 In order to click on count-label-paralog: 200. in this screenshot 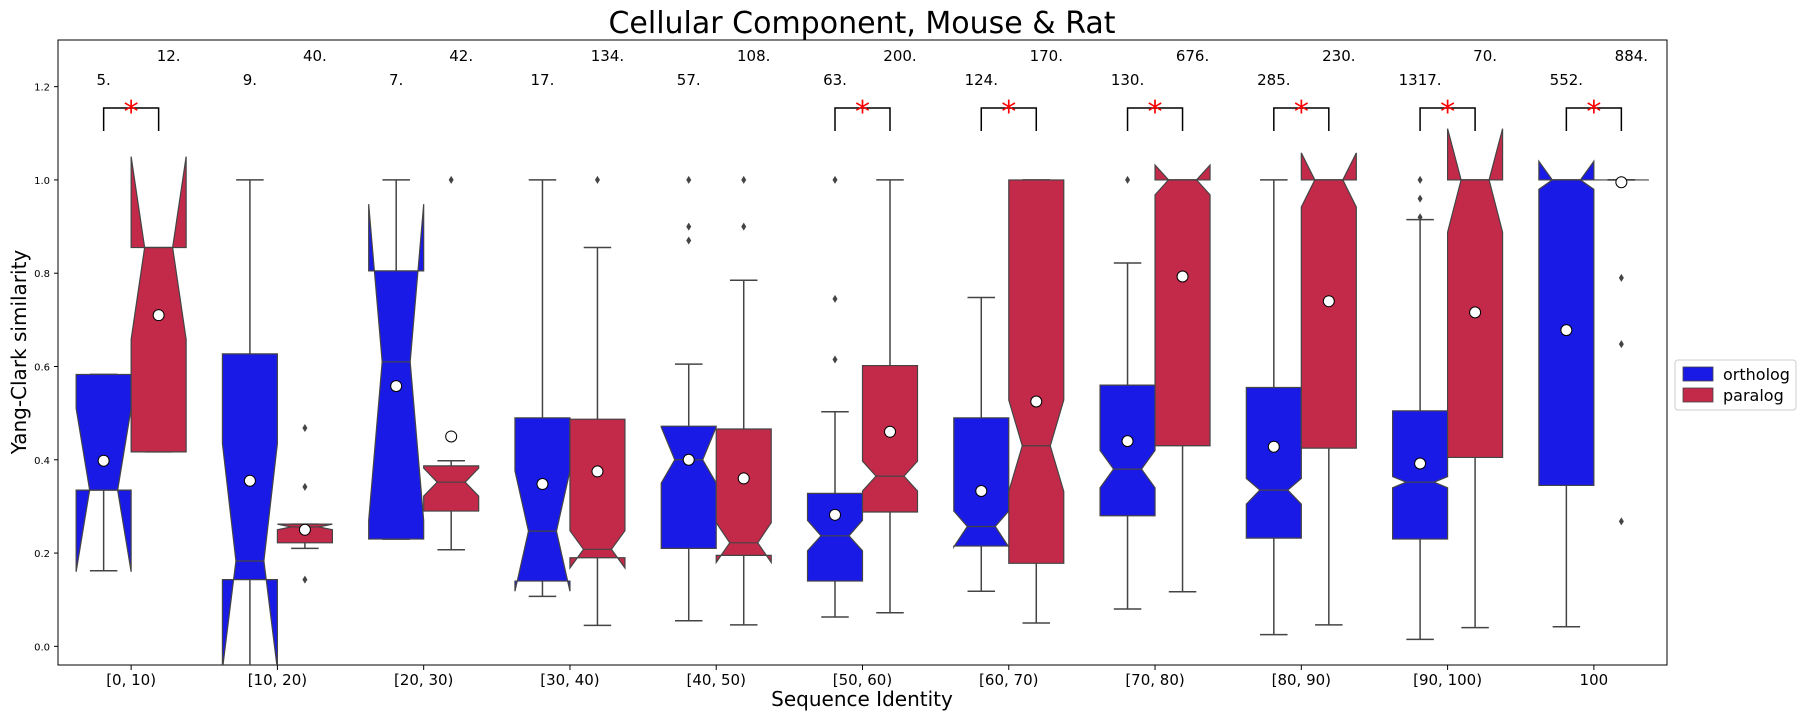, I will do `click(899, 56)`.